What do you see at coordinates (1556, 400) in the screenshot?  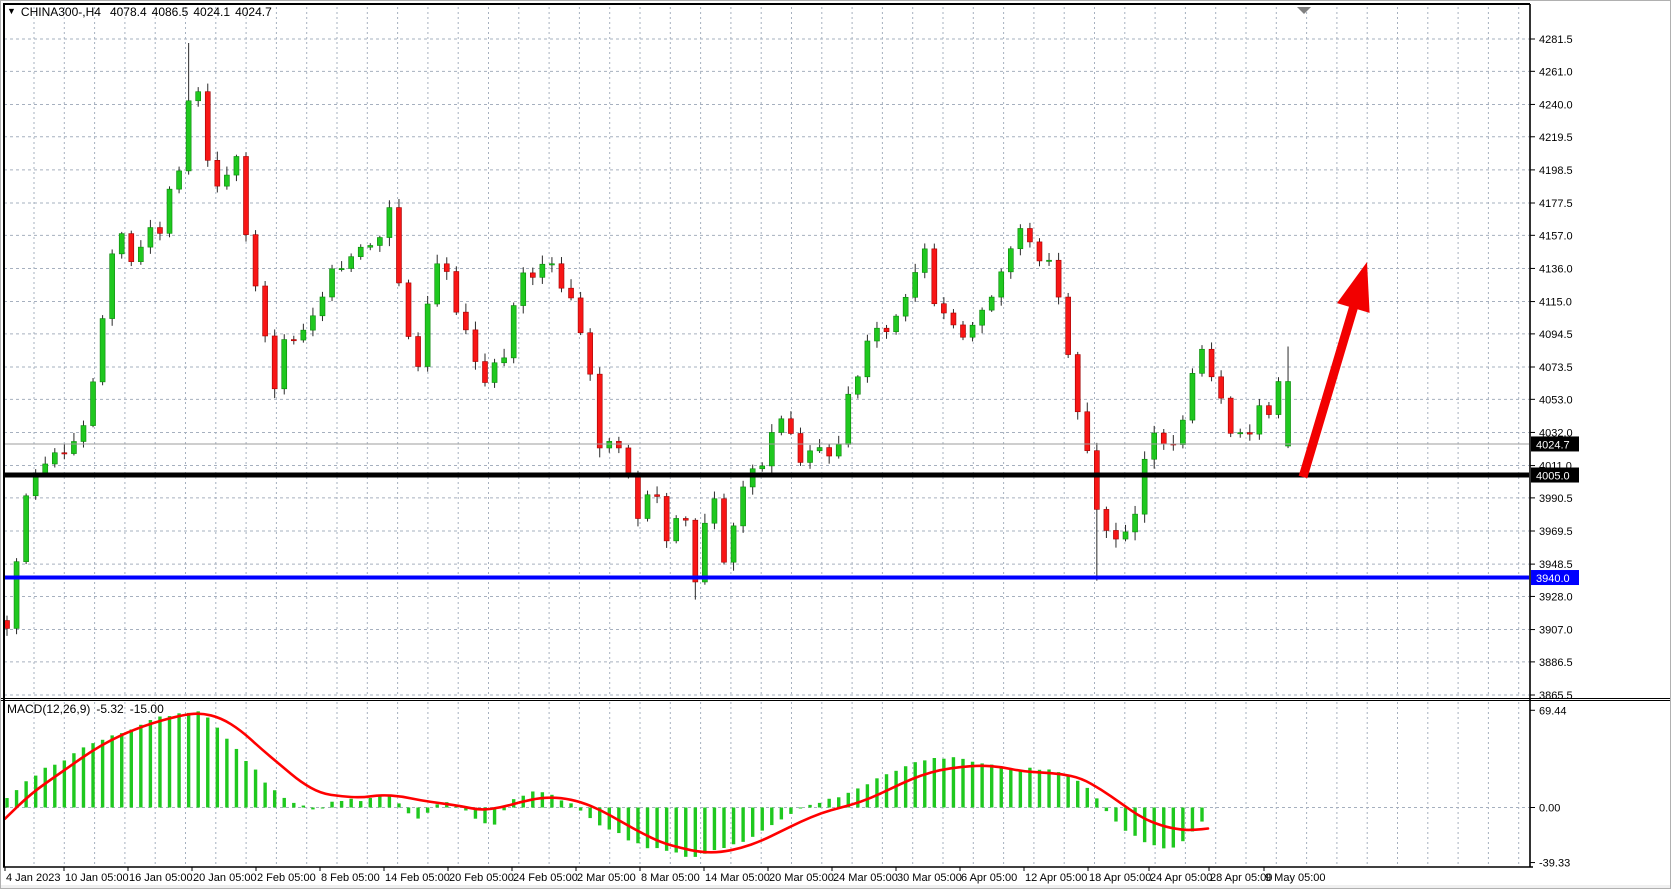 I see `price-axis-label: 4053.0` at bounding box center [1556, 400].